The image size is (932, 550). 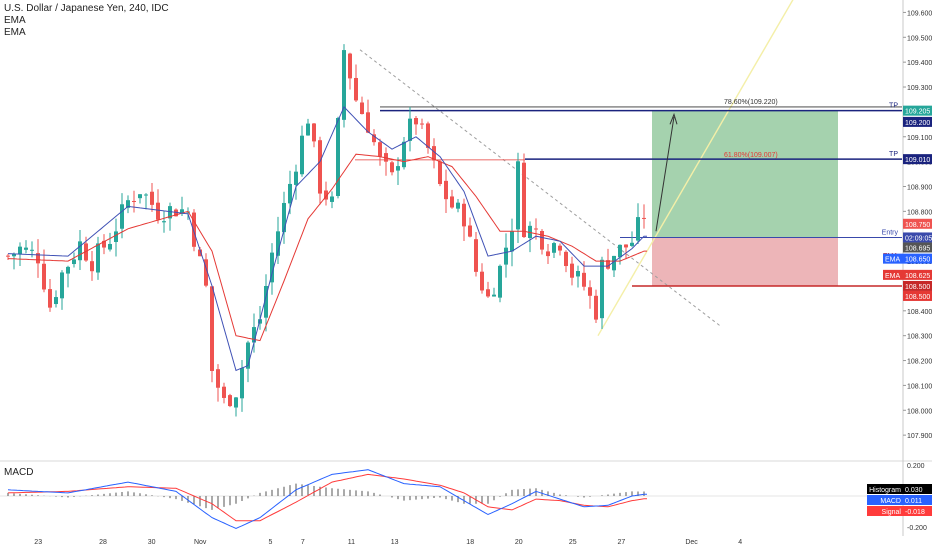 What do you see at coordinates (890, 501) in the screenshot?
I see `macd-legend-name: MACD` at bounding box center [890, 501].